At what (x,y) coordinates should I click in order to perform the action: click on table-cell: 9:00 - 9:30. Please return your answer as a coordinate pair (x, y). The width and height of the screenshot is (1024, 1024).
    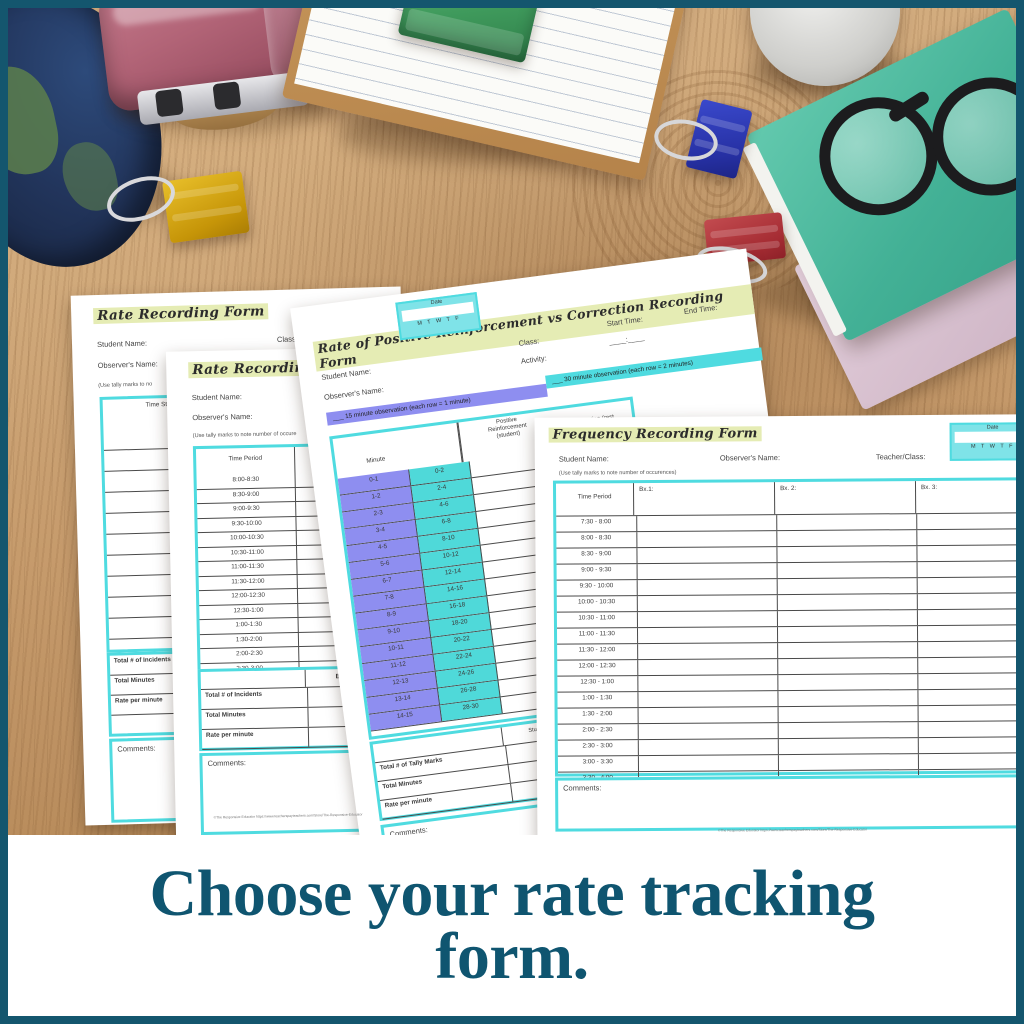
    Looking at the image, I should click on (597, 572).